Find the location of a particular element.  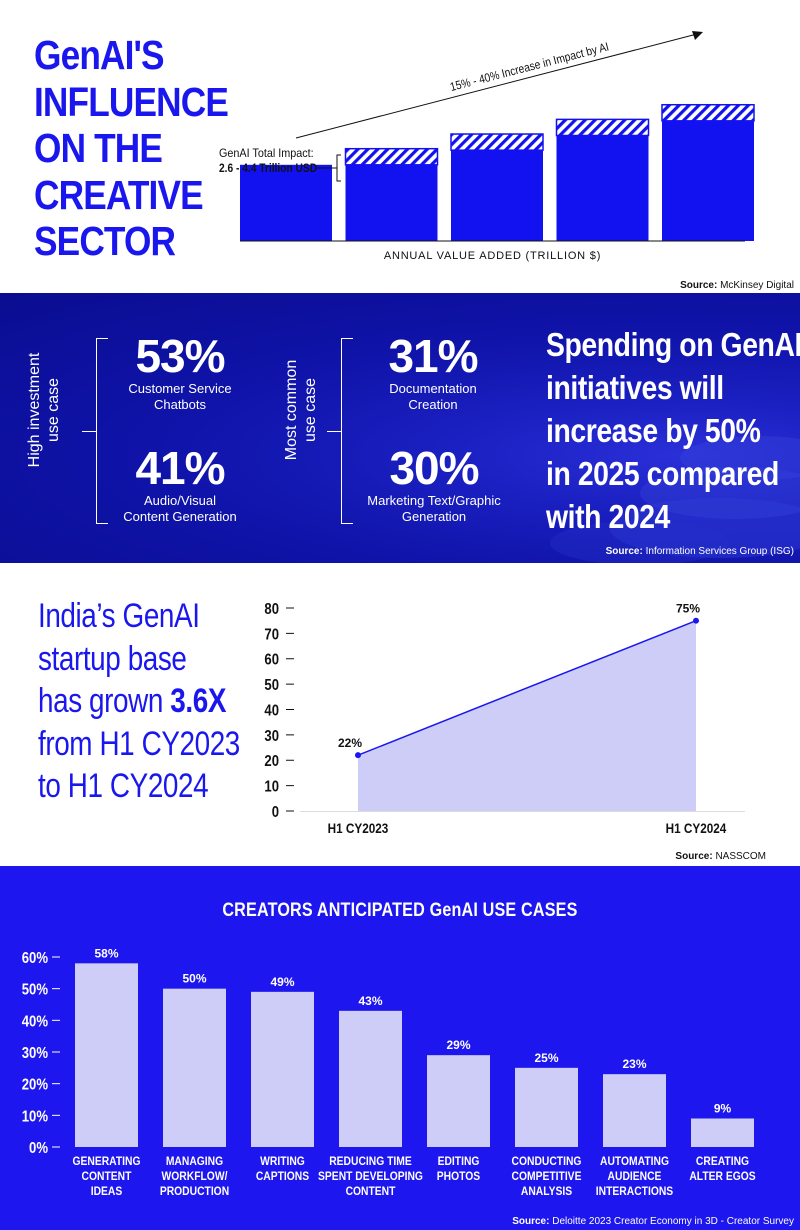

india-line: from H1 CY2023 is located at coordinates (139, 743).